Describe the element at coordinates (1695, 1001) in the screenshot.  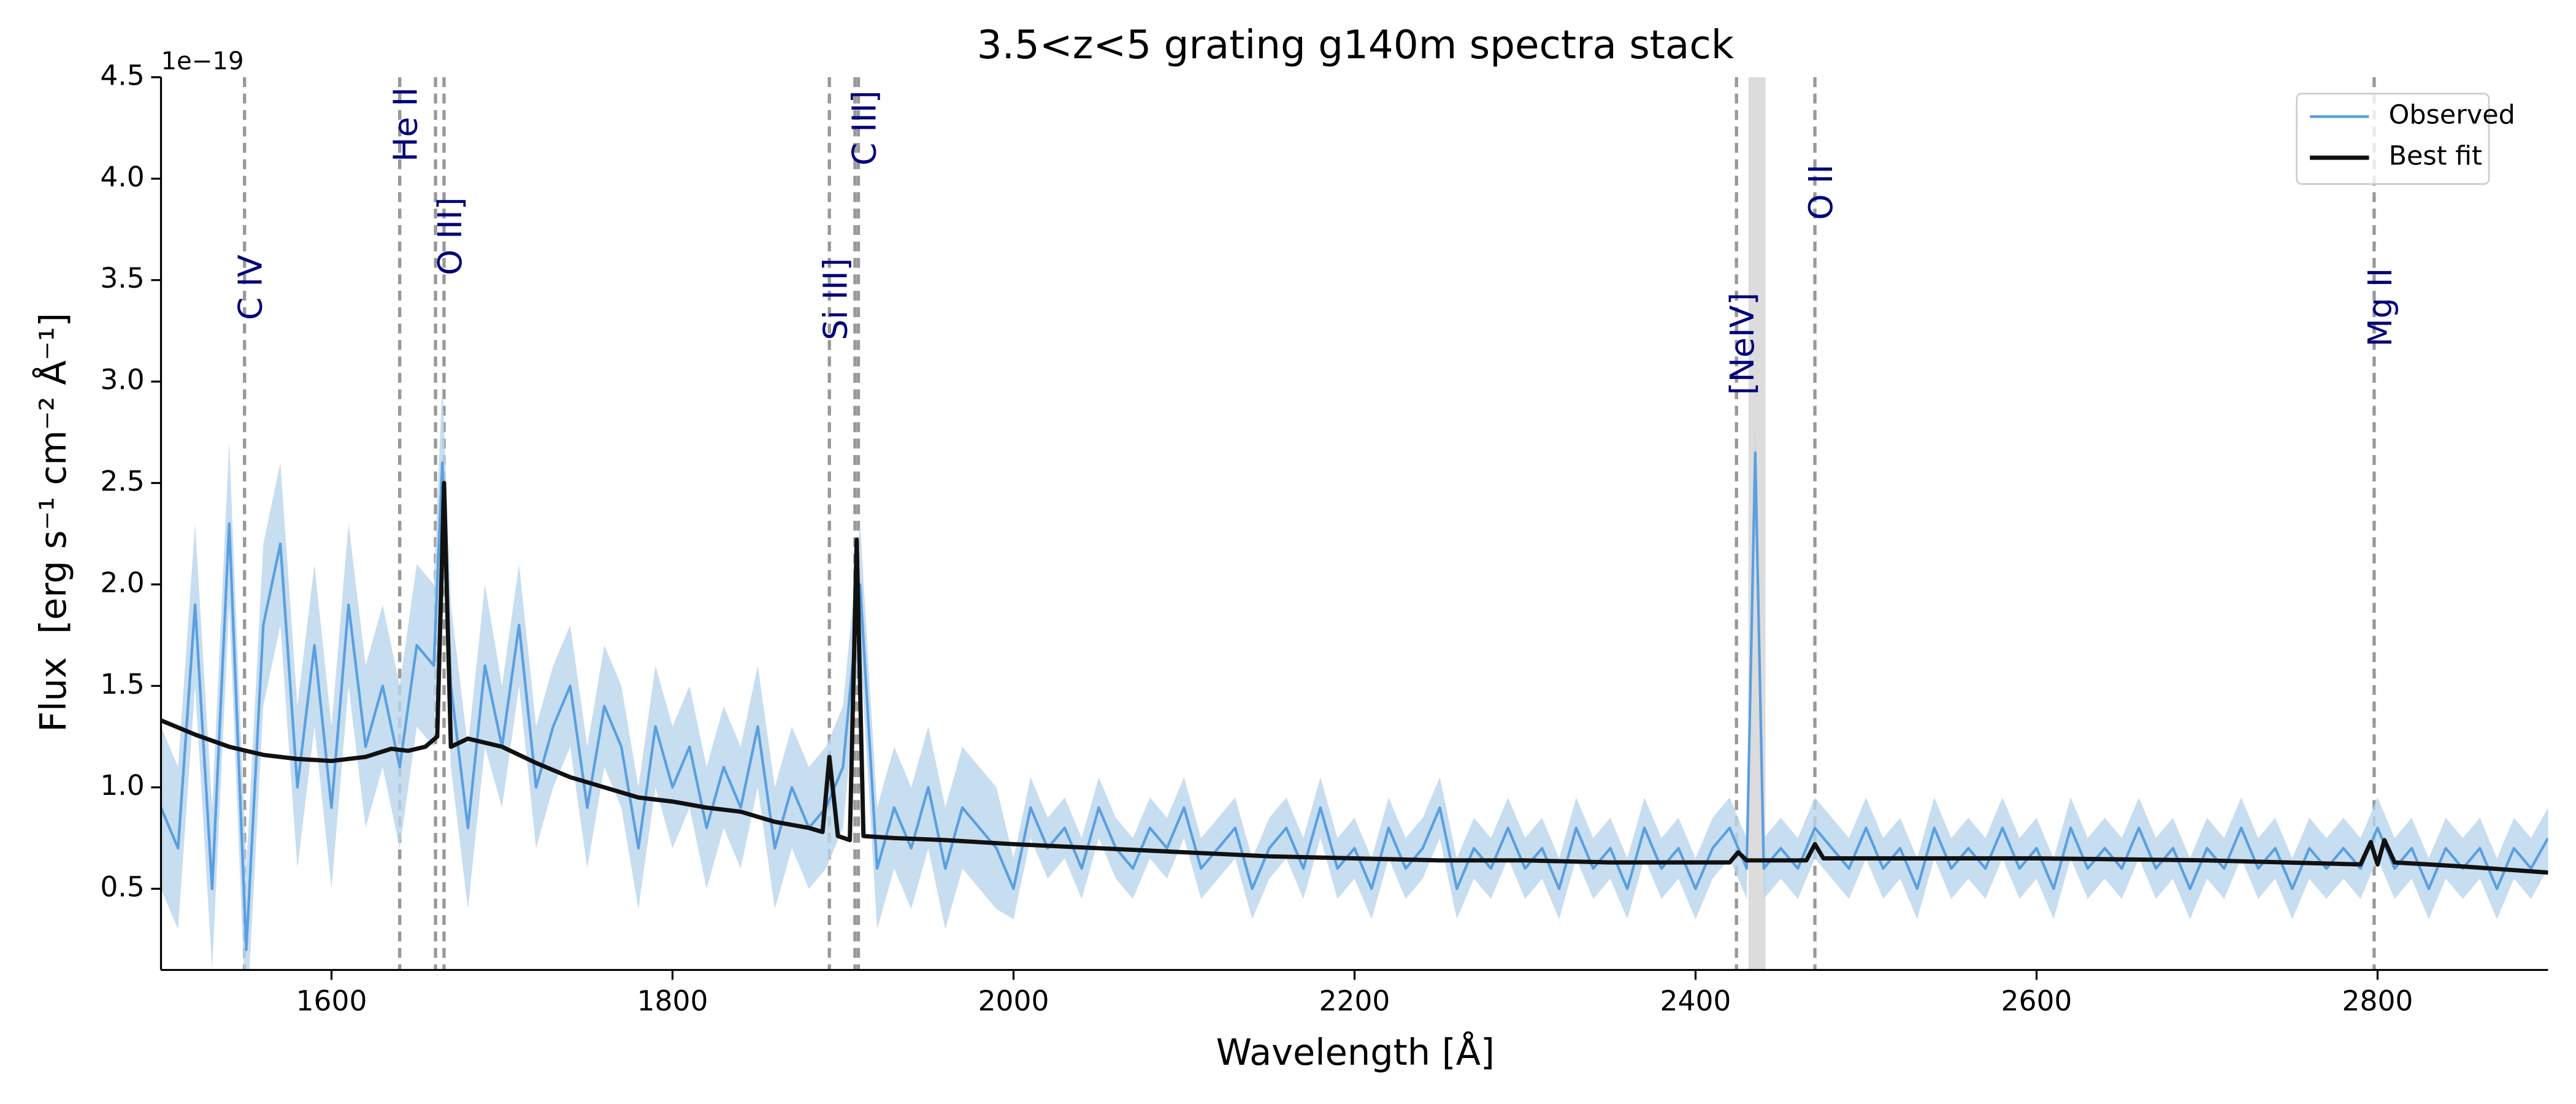
I see `x-tick-label: 2400` at that location.